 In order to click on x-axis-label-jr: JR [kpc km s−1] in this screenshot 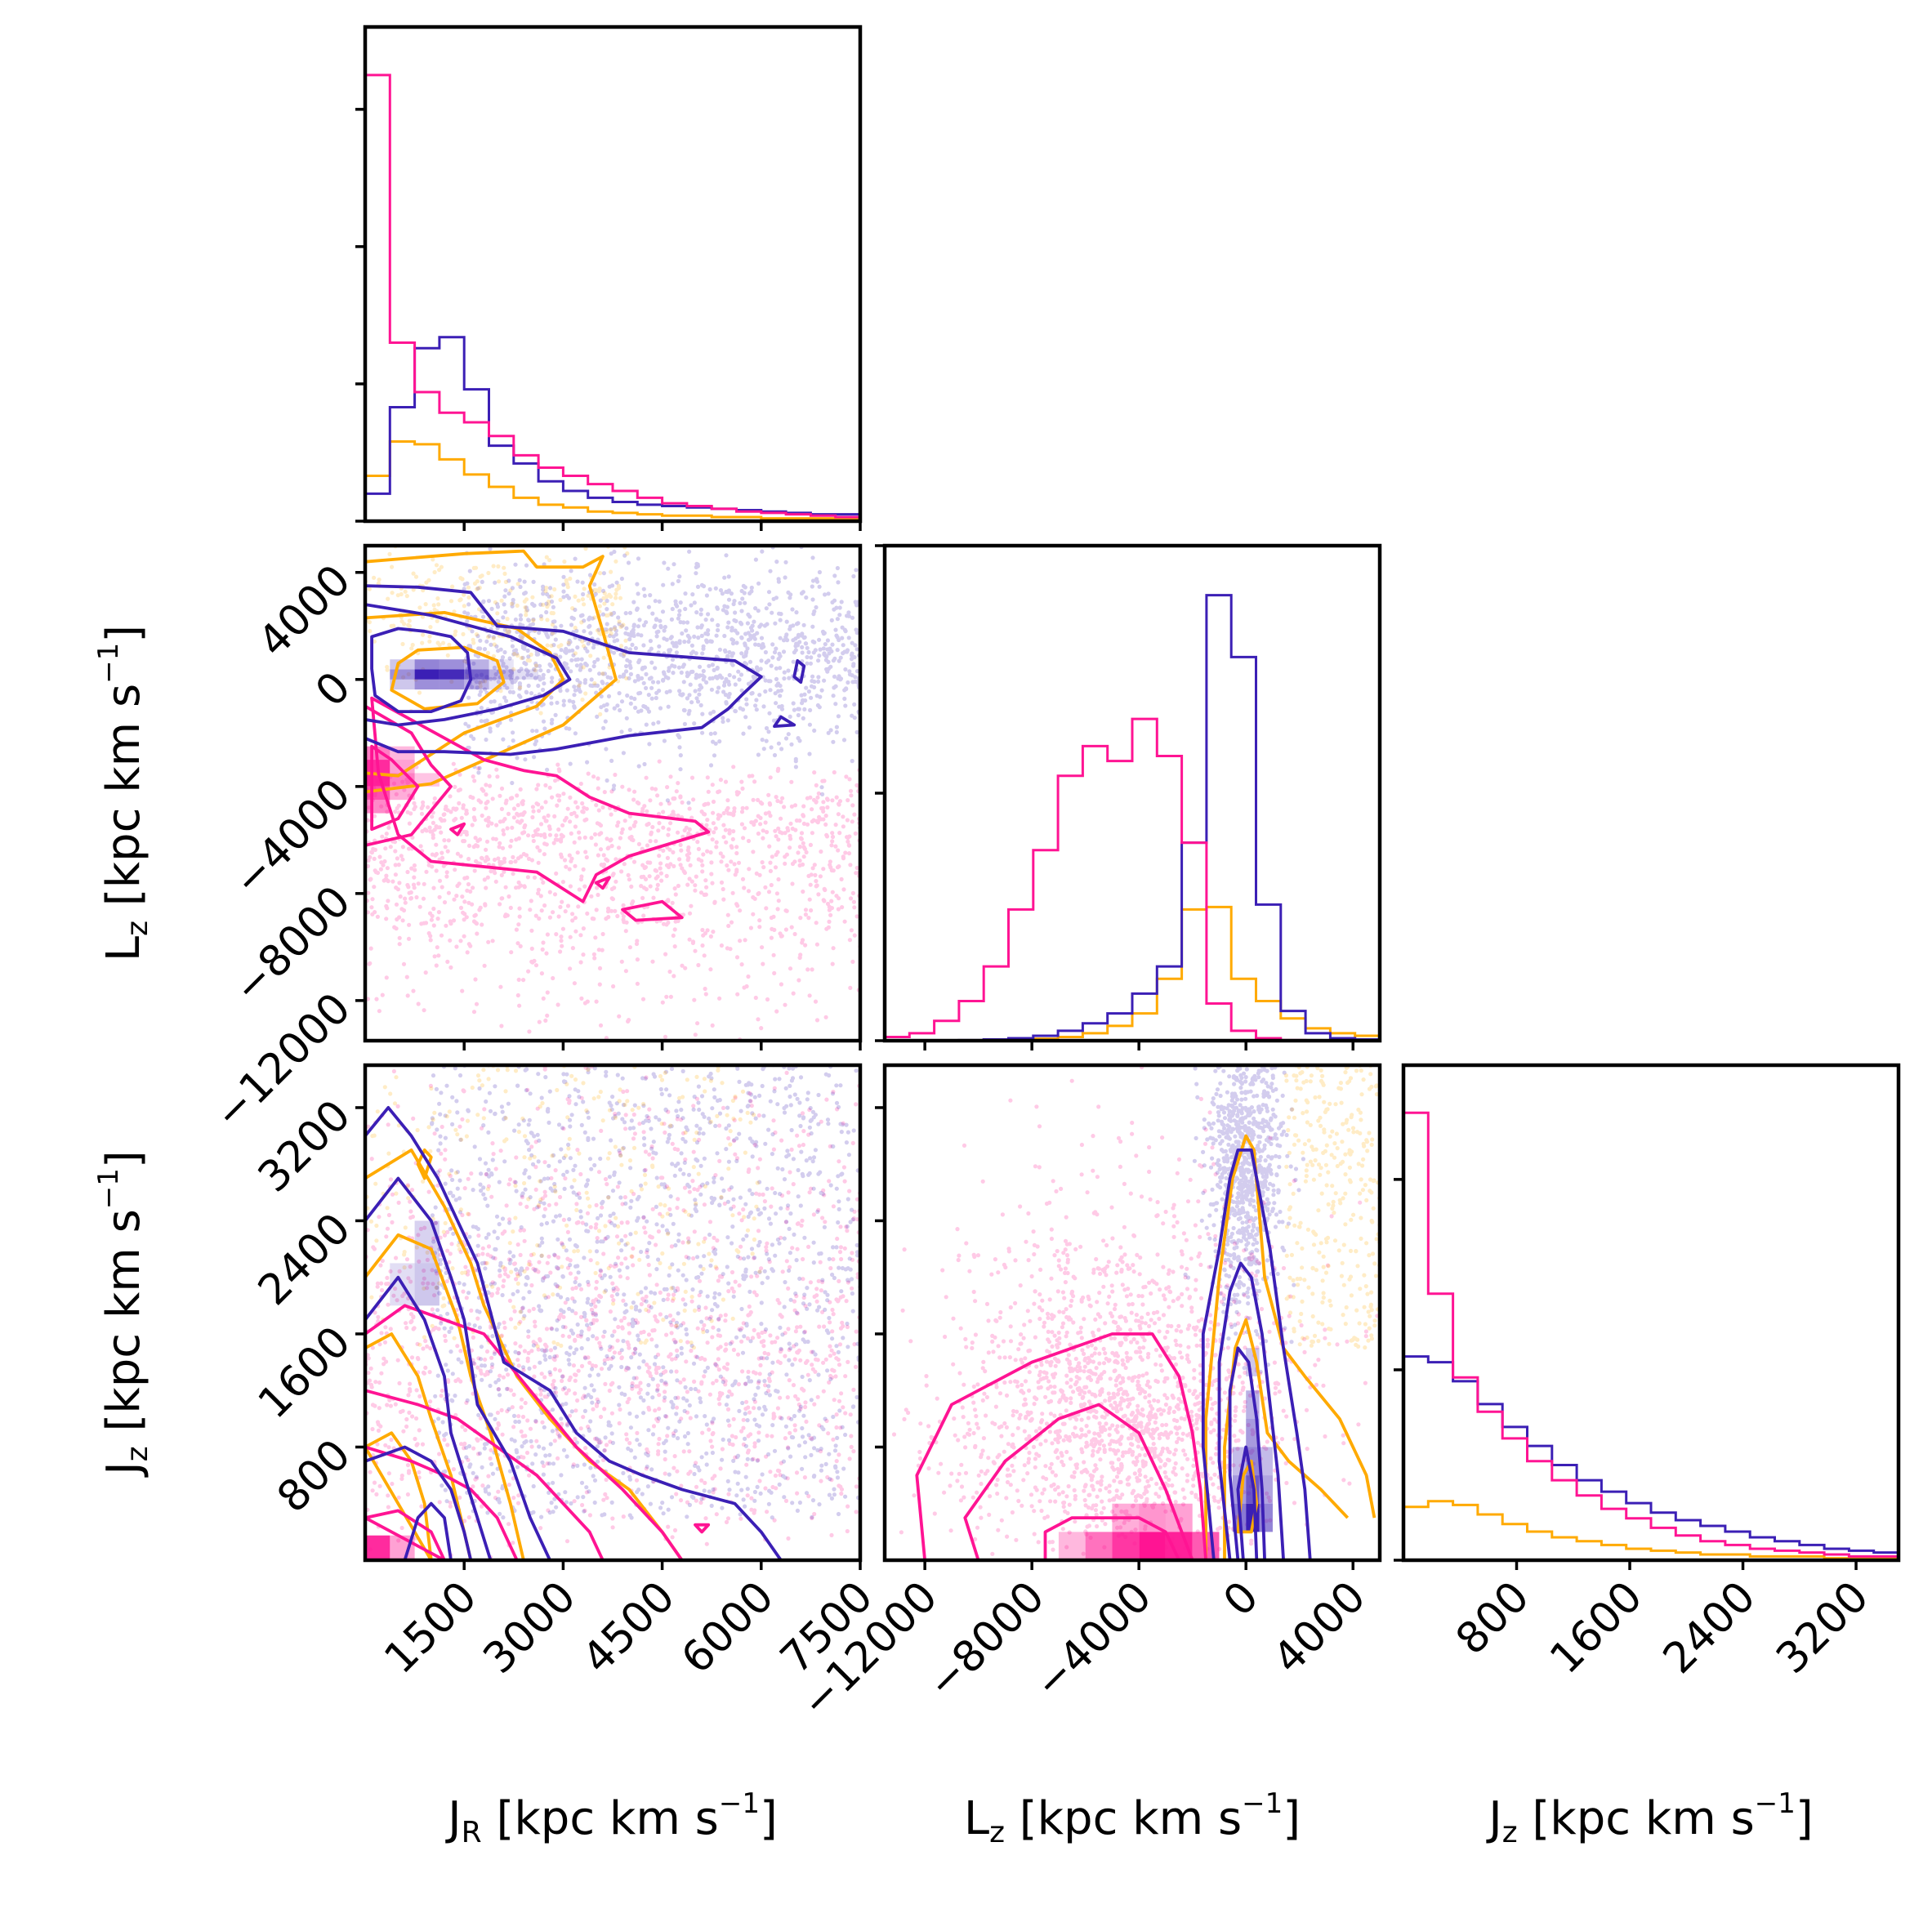, I will do `click(612, 1818)`.